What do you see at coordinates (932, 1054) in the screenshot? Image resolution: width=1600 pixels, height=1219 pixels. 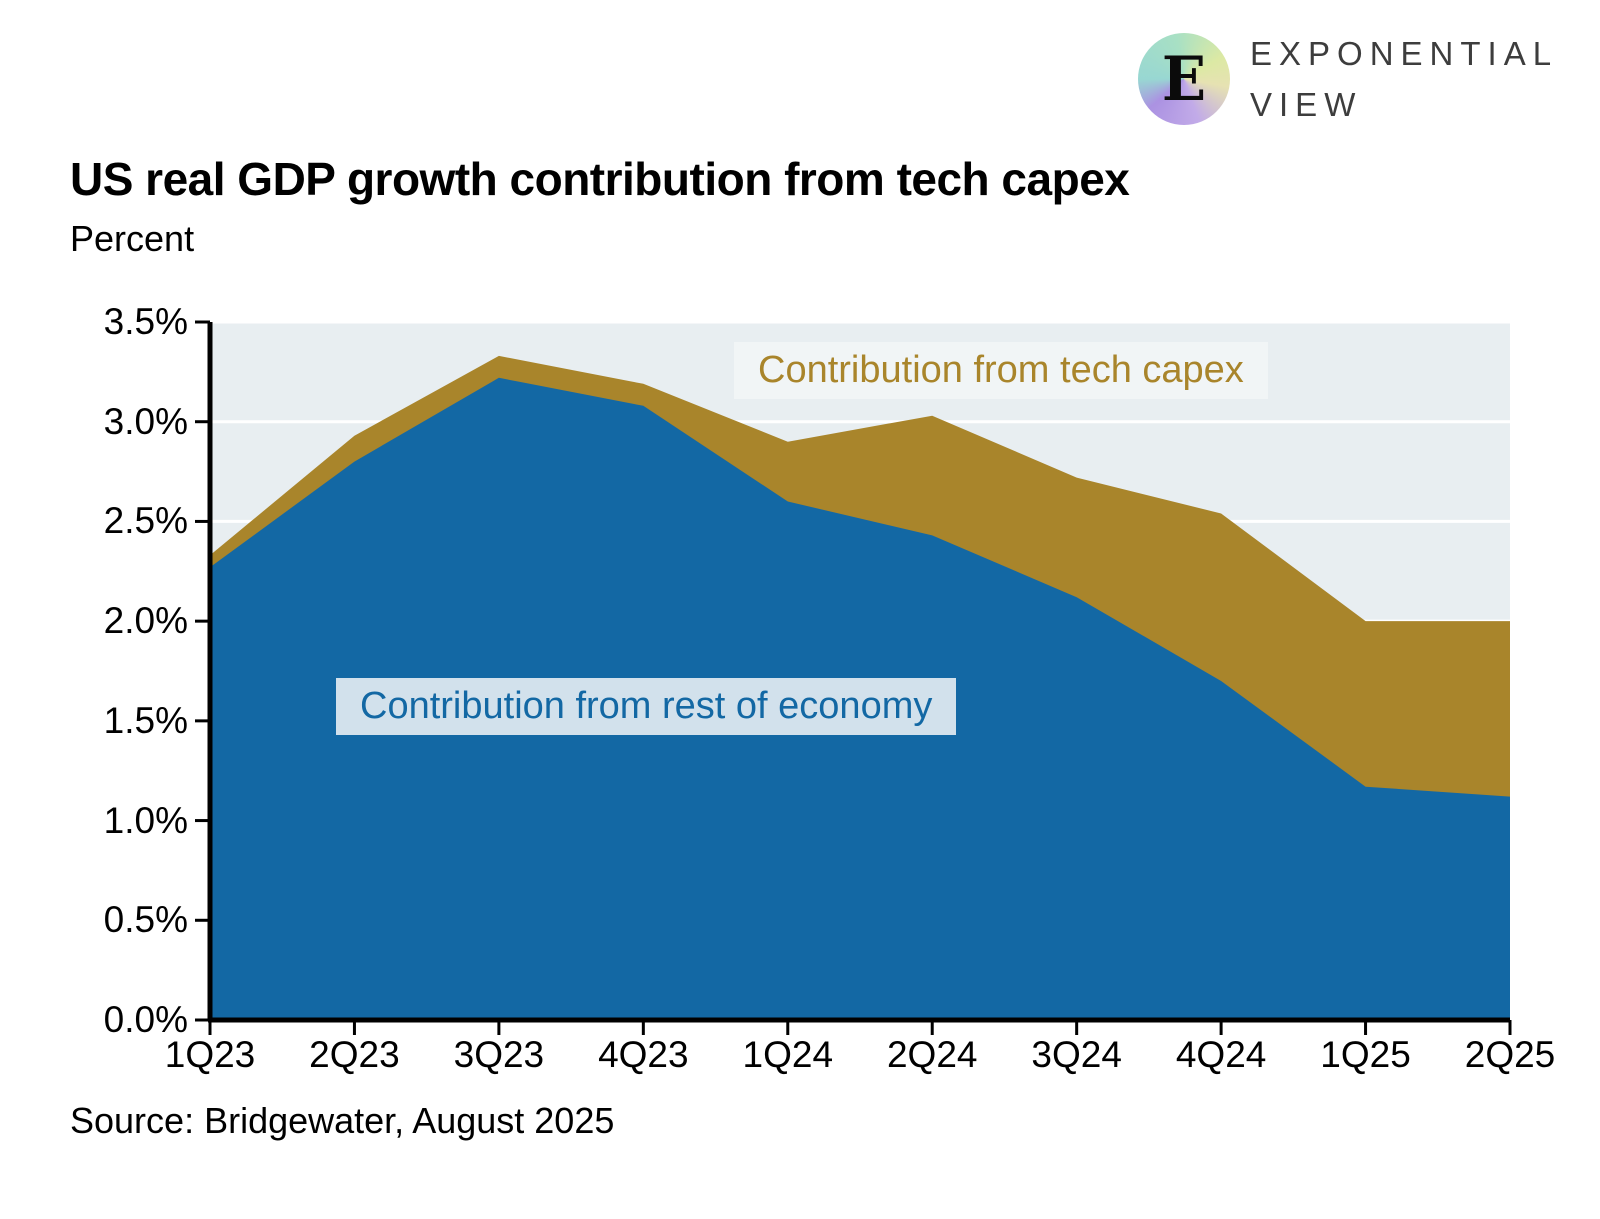 I see `x-axis-label: 2Q24` at bounding box center [932, 1054].